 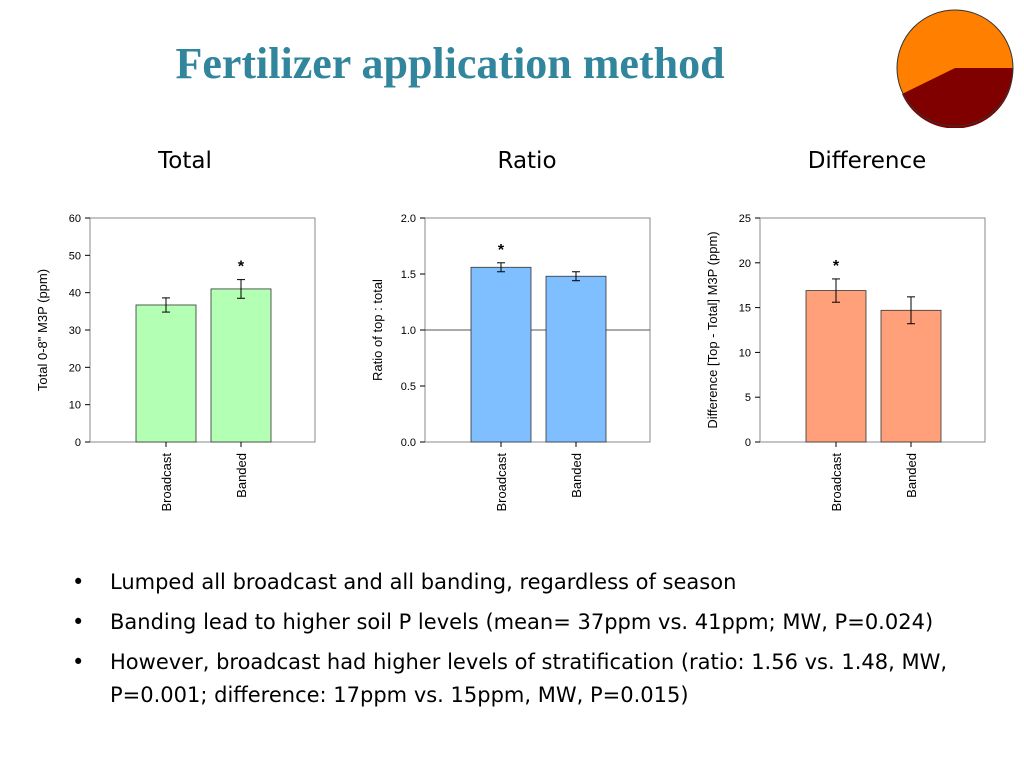 I want to click on panel-title-total: Total, so click(x=185, y=161).